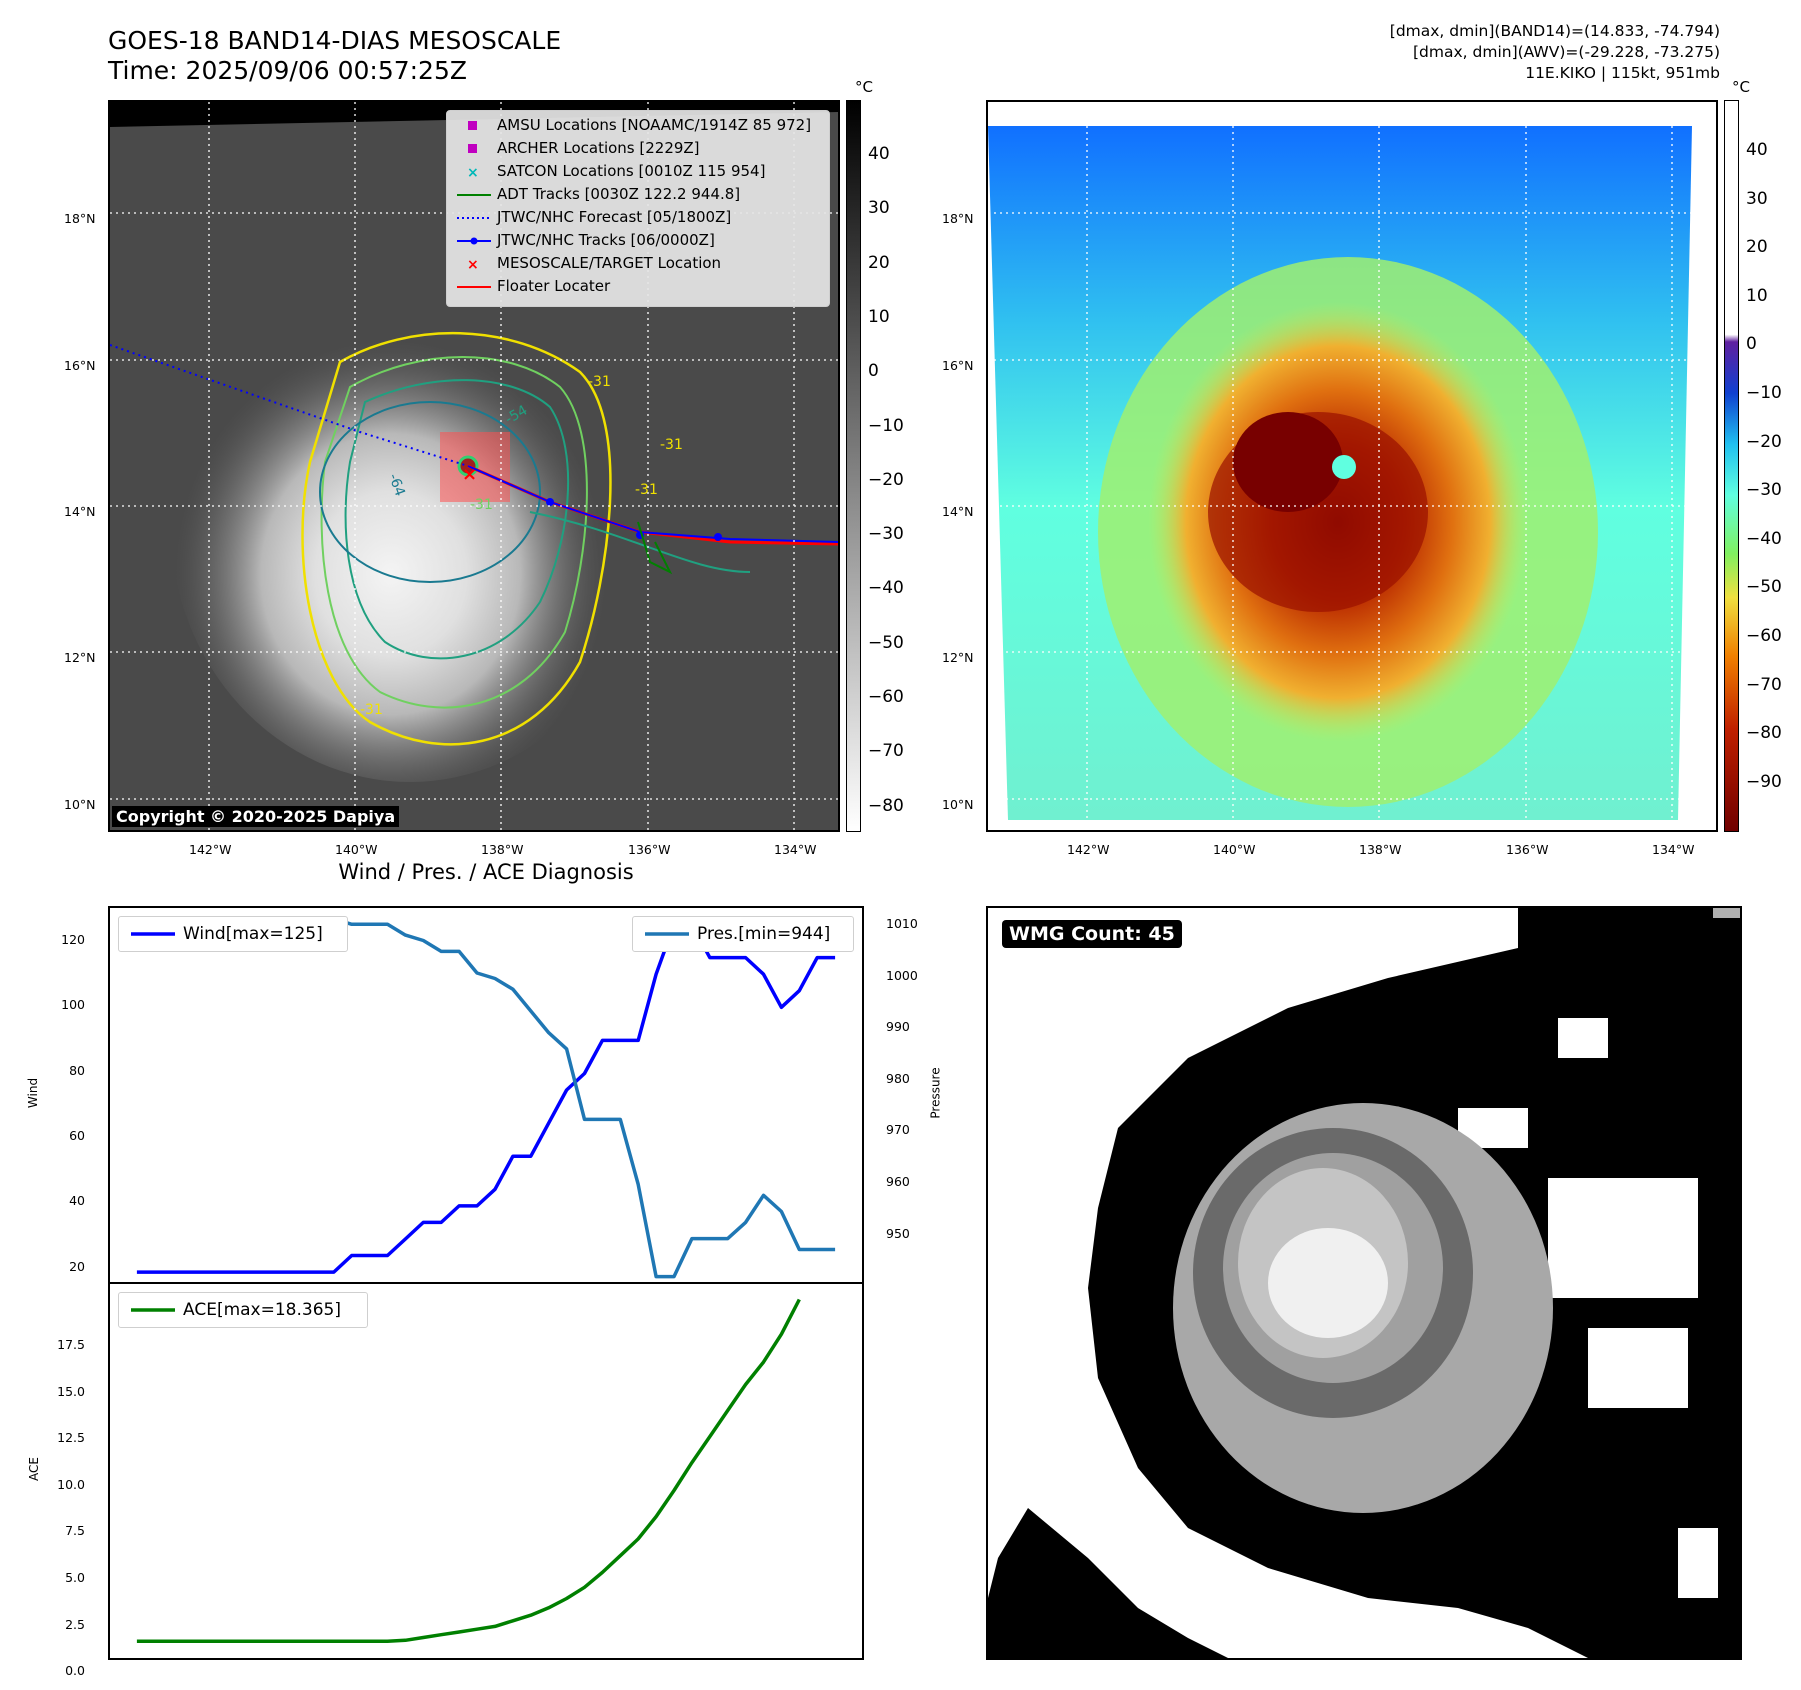 The width and height of the screenshot is (1801, 1690). What do you see at coordinates (1234, 849) in the screenshot?
I see `longitude-label: 140°W` at bounding box center [1234, 849].